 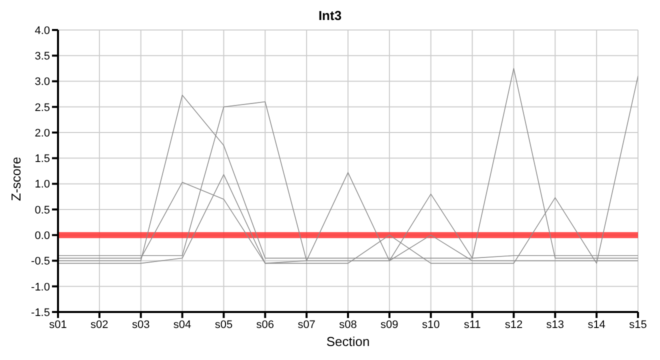 I want to click on y-axis-title: Z-score, so click(x=16, y=178).